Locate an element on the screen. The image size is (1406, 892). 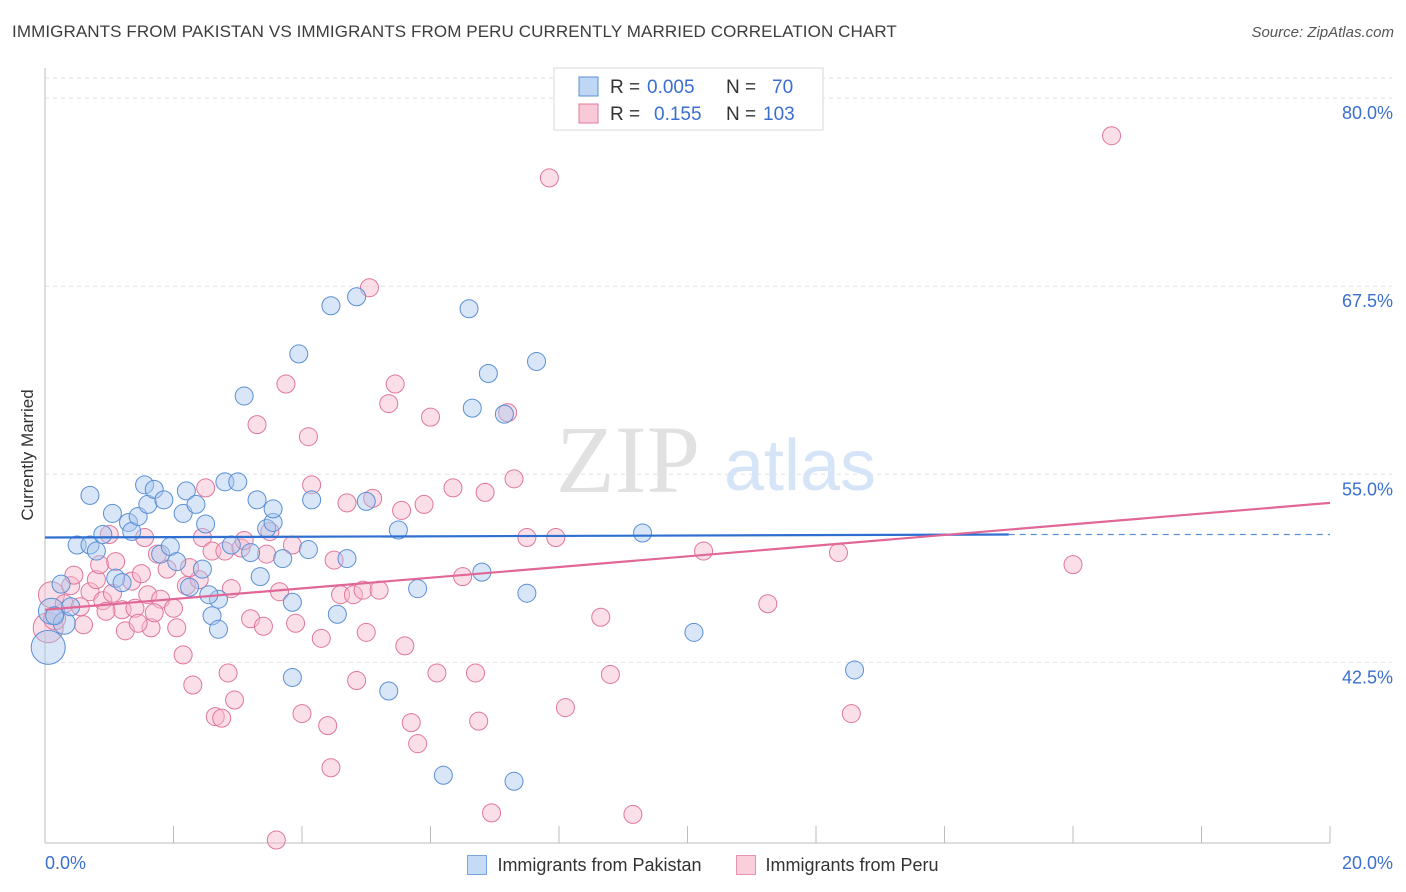
legend-item-peru: Immigrants from Peru is located at coordinates (837, 865).